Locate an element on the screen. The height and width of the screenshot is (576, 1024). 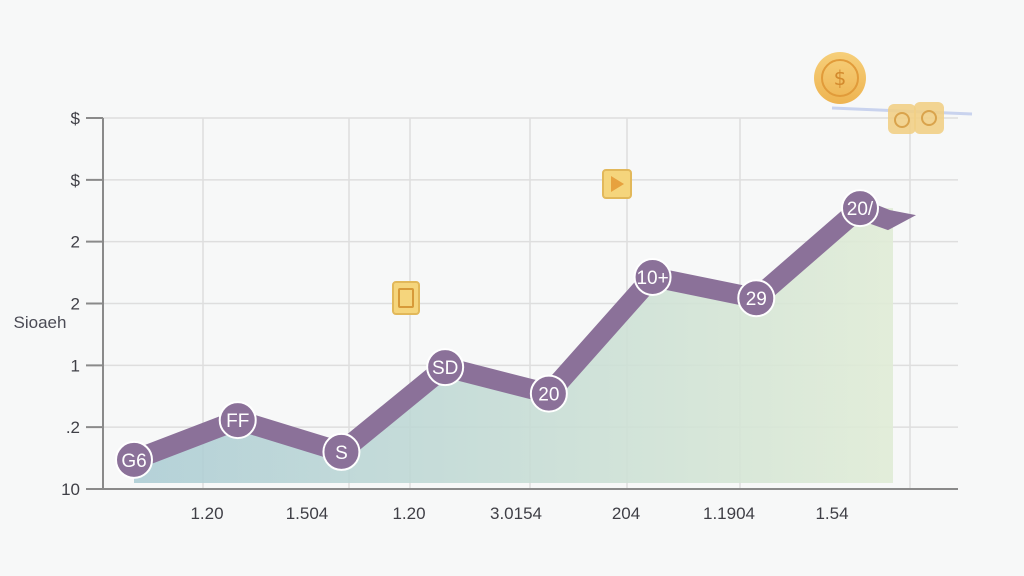
data-point-label: 29 is located at coordinates (756, 299).